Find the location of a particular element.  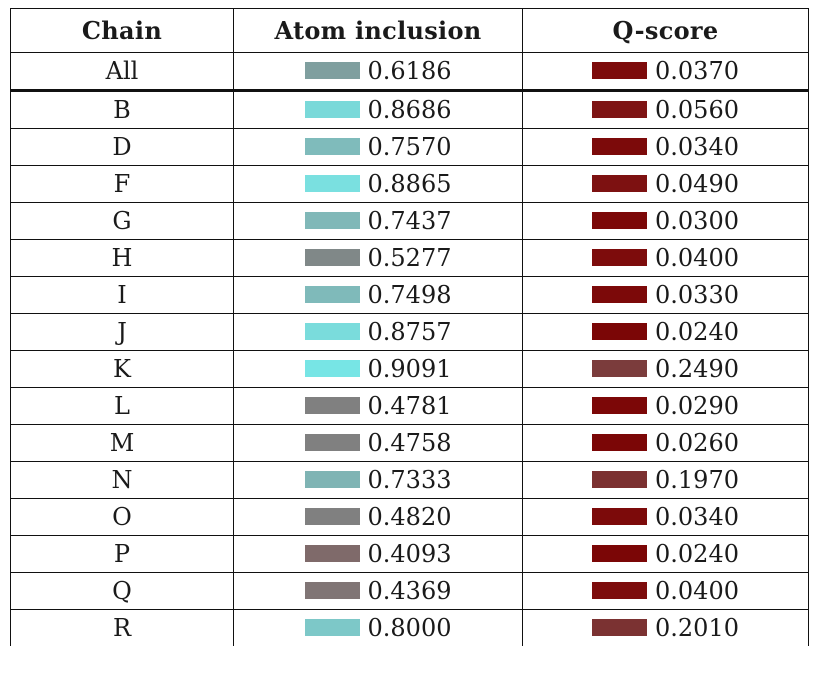

atom-inclusion-cell: 0.4781 is located at coordinates (378, 406).